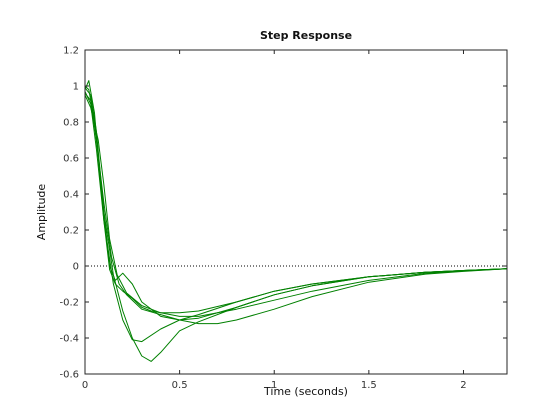 The image size is (560, 420). I want to click on y-tick-label: 1.2, so click(71, 51).